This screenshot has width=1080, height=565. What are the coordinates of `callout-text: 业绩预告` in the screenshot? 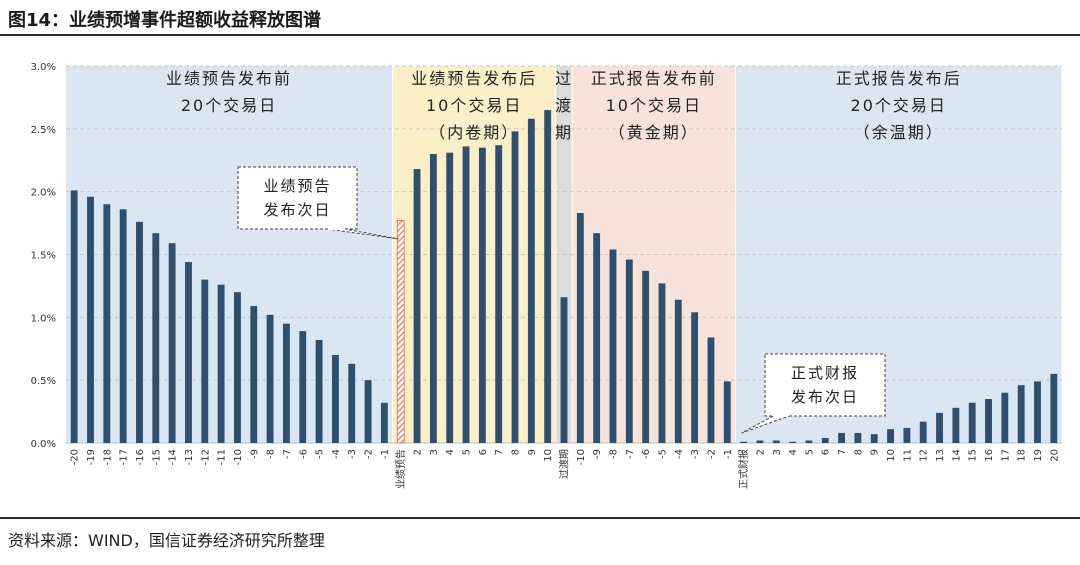 It's located at (297, 186).